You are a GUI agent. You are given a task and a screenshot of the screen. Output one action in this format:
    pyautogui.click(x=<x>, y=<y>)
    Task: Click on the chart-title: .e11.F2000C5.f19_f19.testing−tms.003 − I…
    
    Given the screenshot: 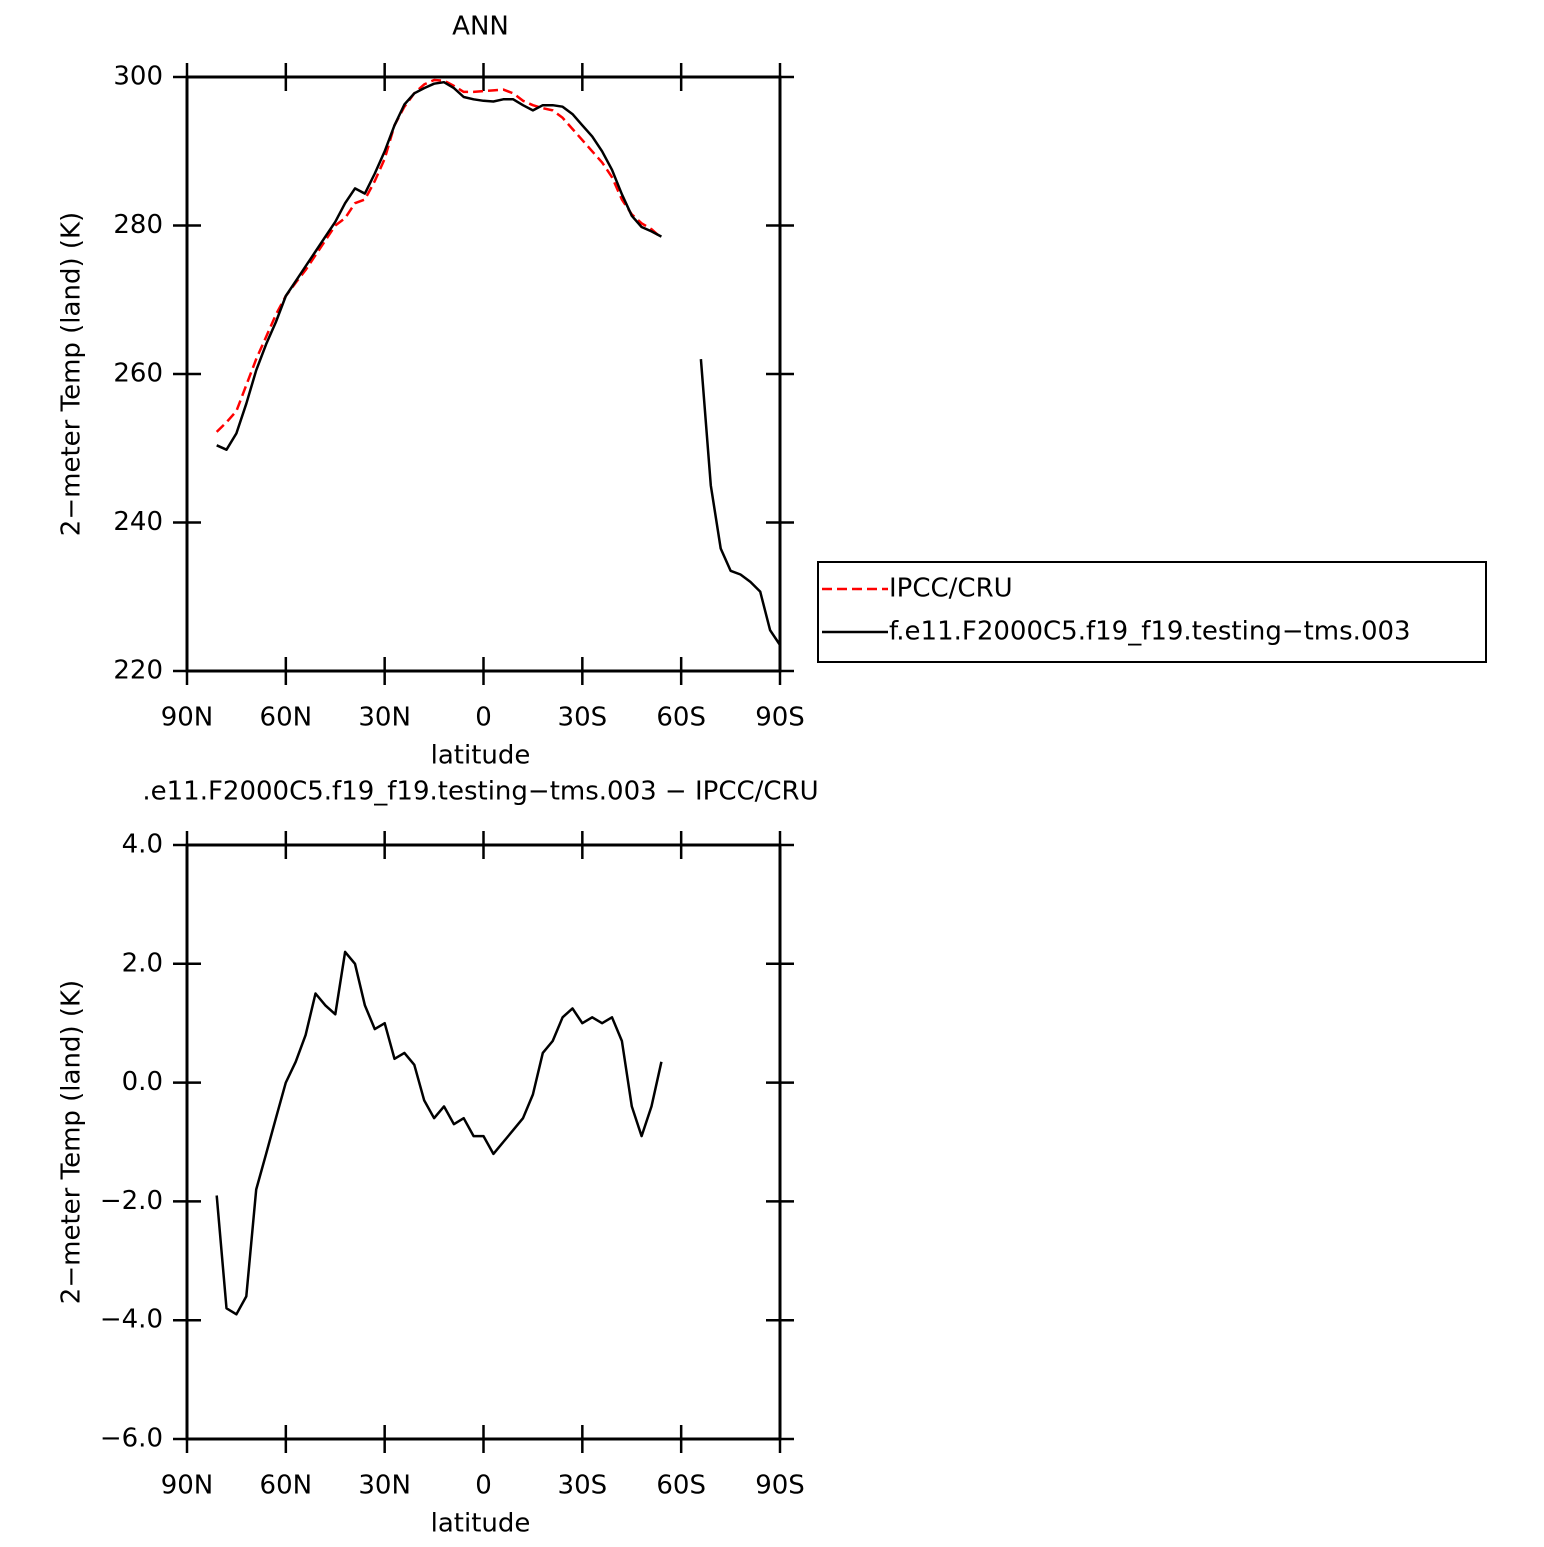 What is the action you would take?
    pyautogui.click(x=480, y=792)
    